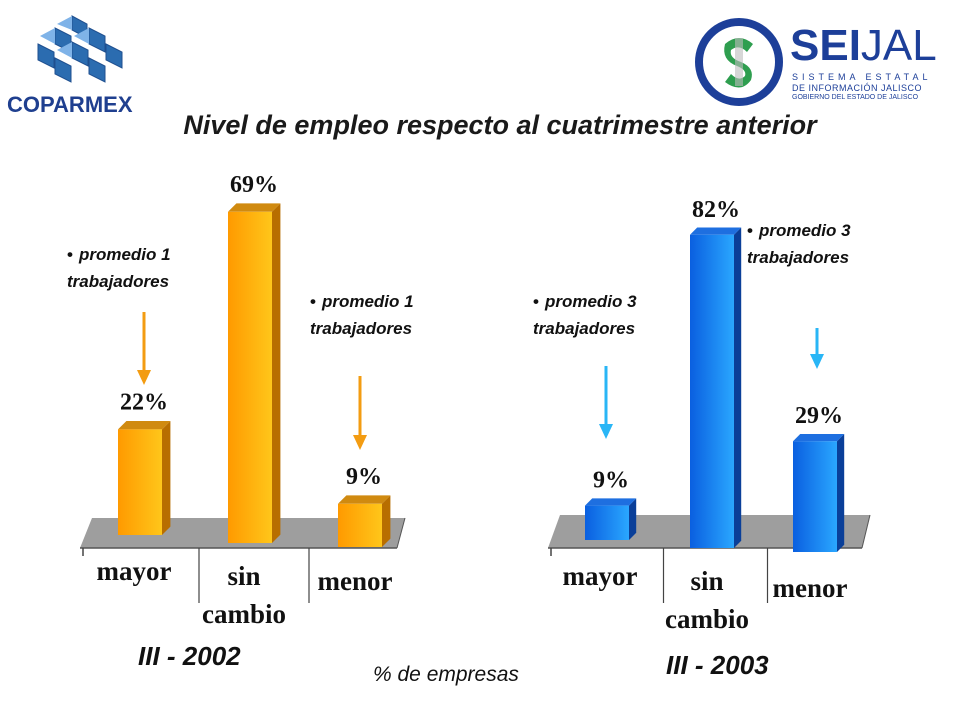 The height and width of the screenshot is (720, 960). I want to click on note-right-mayor: • promedio 3 trabajadores, so click(585, 315).